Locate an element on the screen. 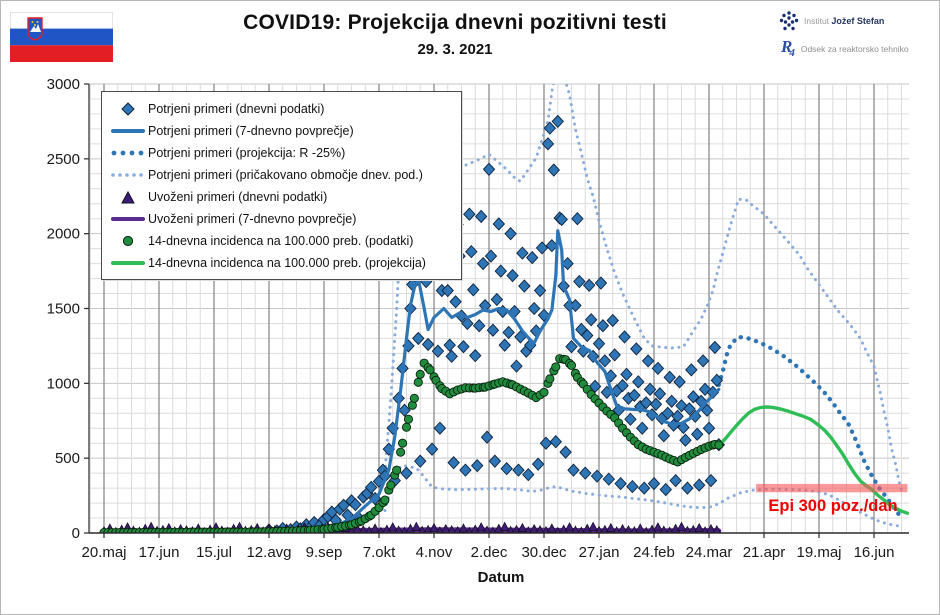  r4-logo-row: R4 Odsek za reaktorsko tehniko is located at coordinates (855, 48).